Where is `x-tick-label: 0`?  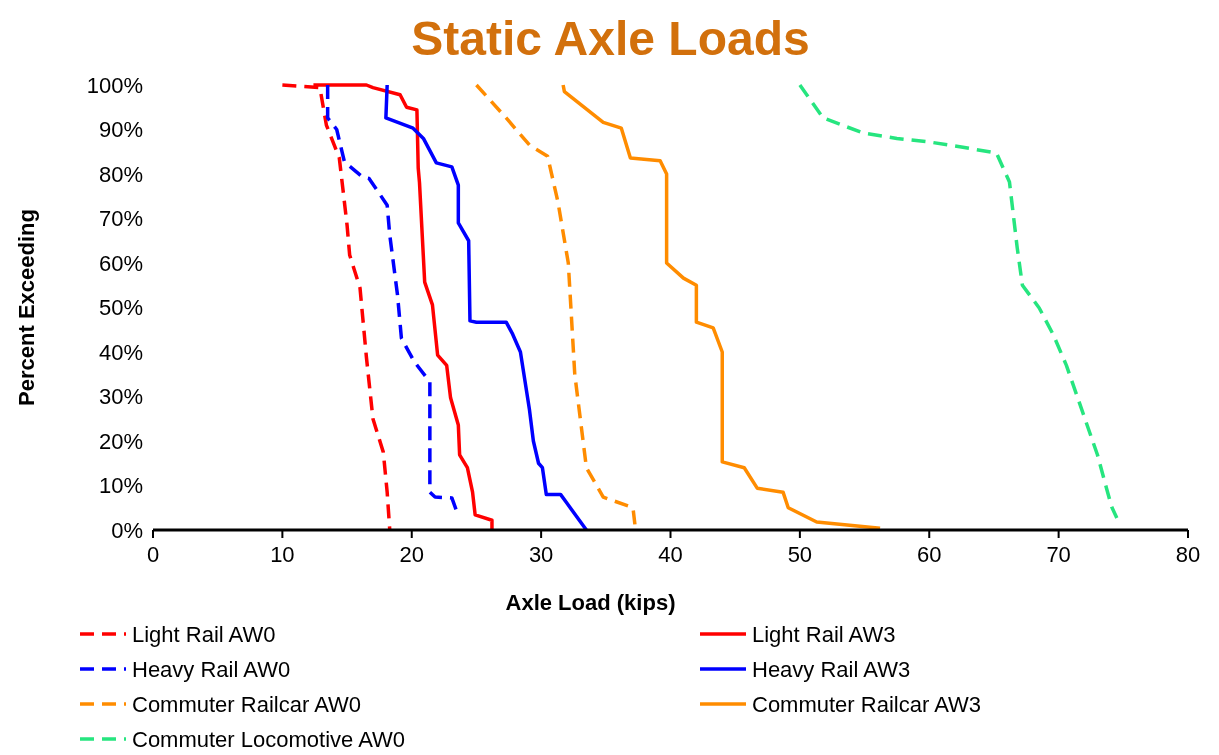 x-tick-label: 0 is located at coordinates (153, 554).